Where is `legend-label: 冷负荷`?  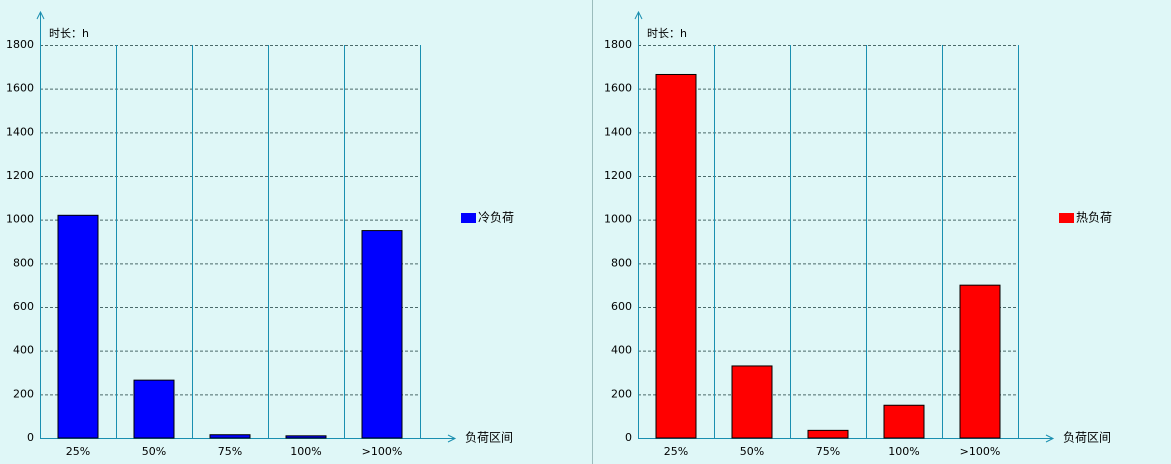 legend-label: 冷负荷 is located at coordinates (496, 218).